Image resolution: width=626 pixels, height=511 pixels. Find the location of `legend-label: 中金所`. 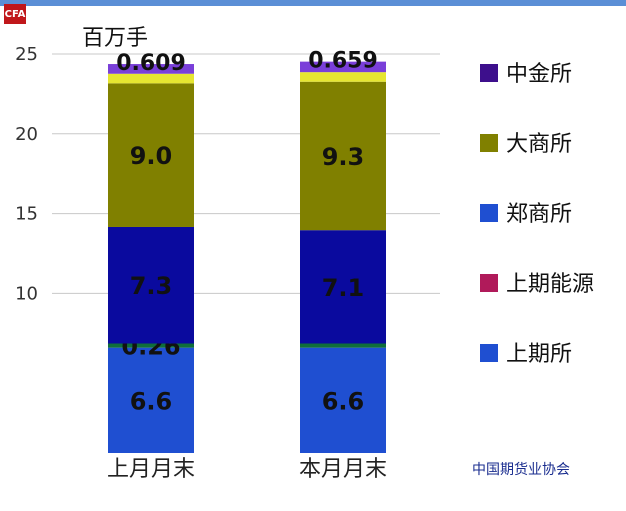

legend-label: 中金所 is located at coordinates (539, 74).